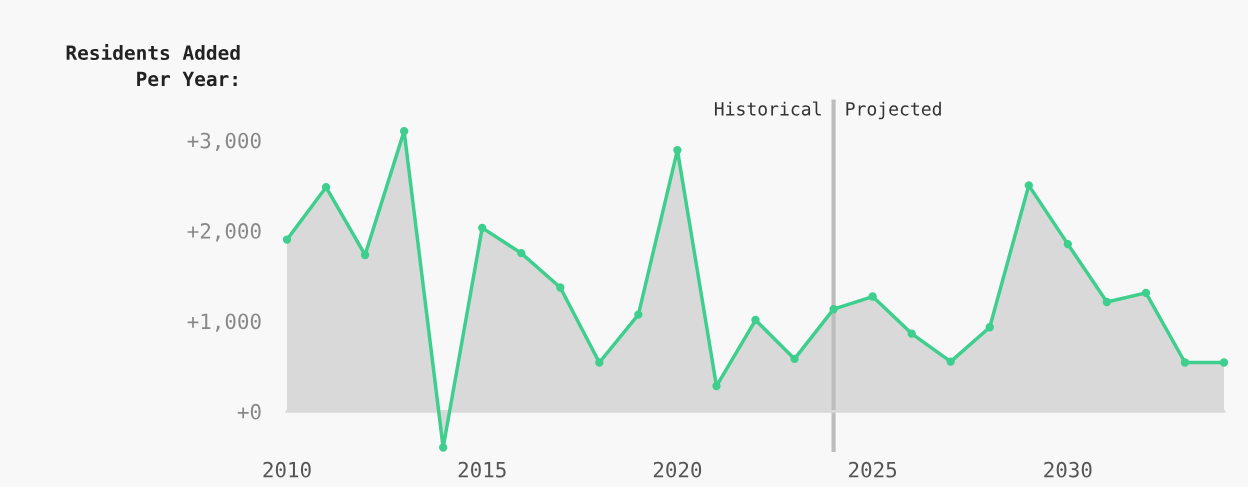  Describe the element at coordinates (224, 232) in the screenshot. I see `y-tick-label: +2,000` at that location.